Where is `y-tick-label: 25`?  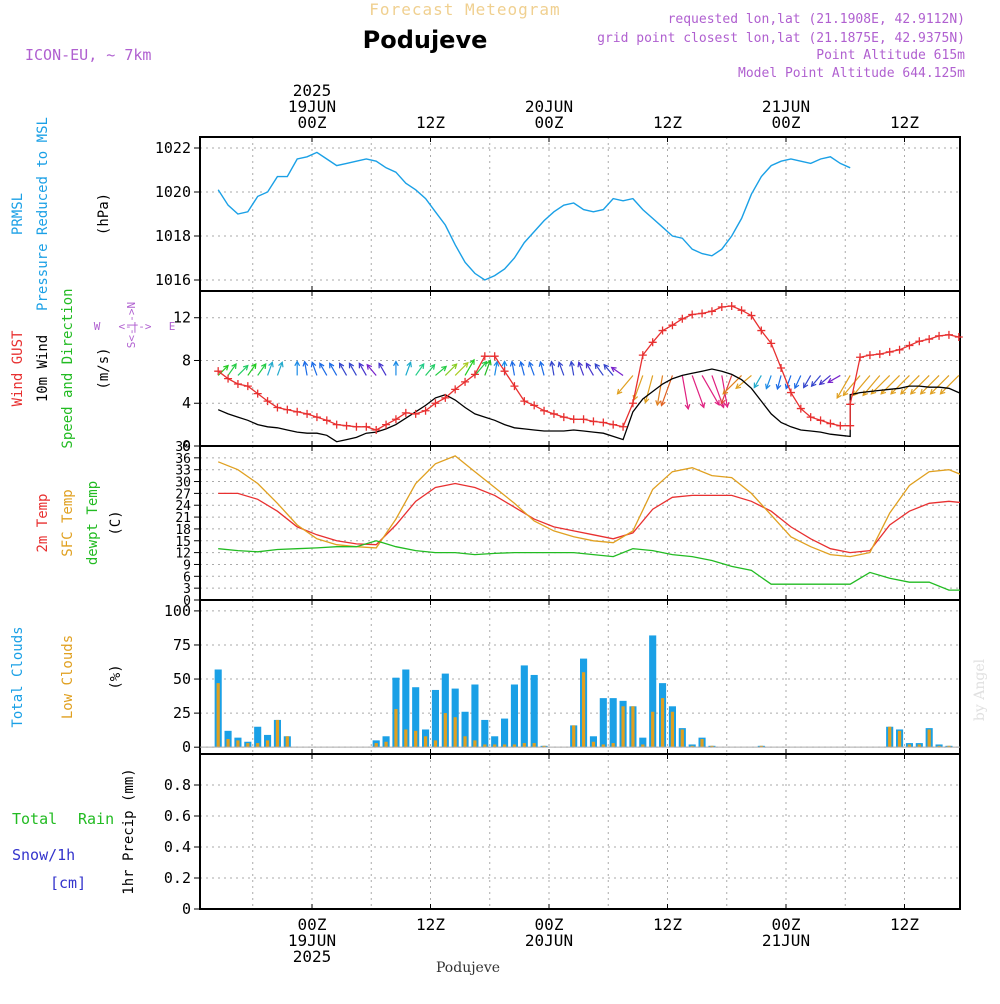
y-tick-label: 25 is located at coordinates (182, 713).